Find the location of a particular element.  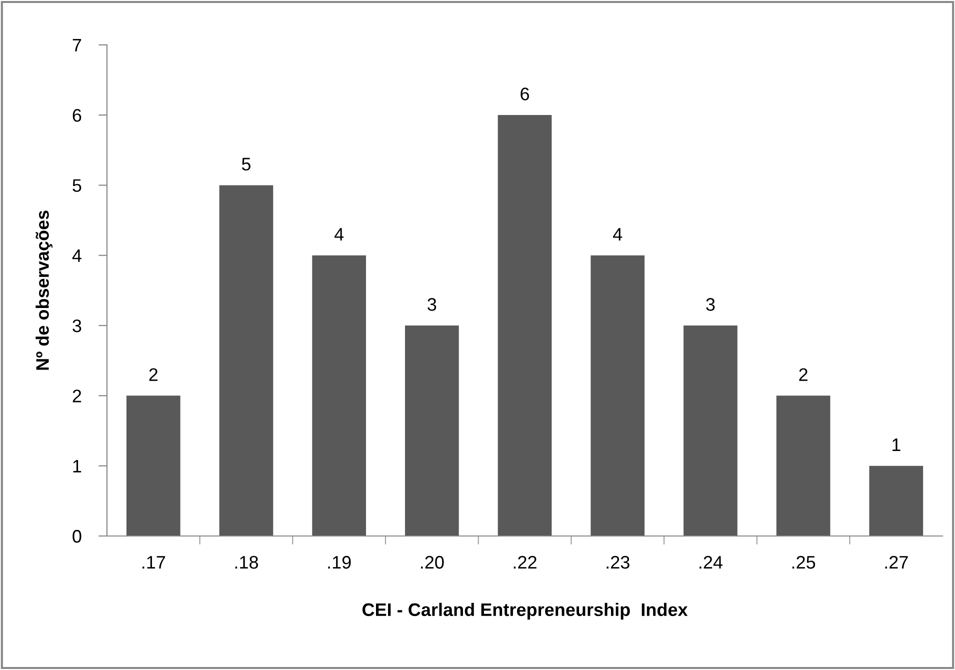

data-label: 6 is located at coordinates (524, 94).